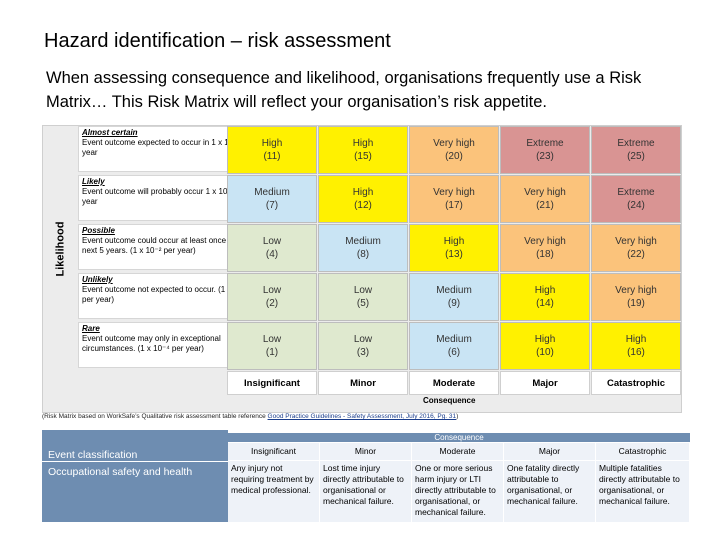 This screenshot has height=540, width=720. What do you see at coordinates (636, 150) in the screenshot?
I see `risk-cell: Extreme (25)` at bounding box center [636, 150].